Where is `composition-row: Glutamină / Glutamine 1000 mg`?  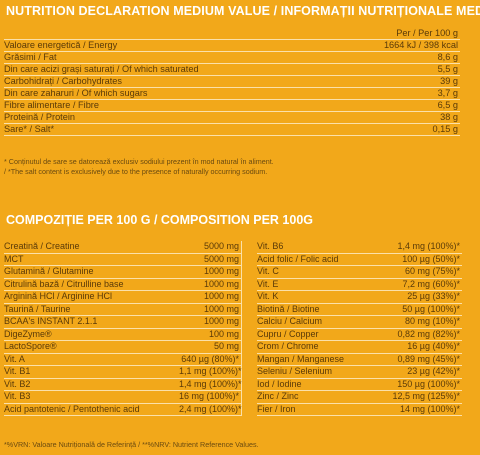 composition-row: Glutamină / Glutamine 1000 mg is located at coordinates (123, 272).